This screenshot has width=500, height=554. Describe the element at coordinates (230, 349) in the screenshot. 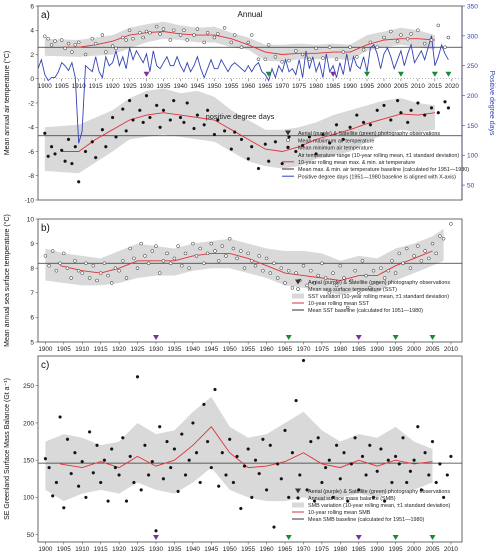

I see `x-tick-label: 1950` at that location.